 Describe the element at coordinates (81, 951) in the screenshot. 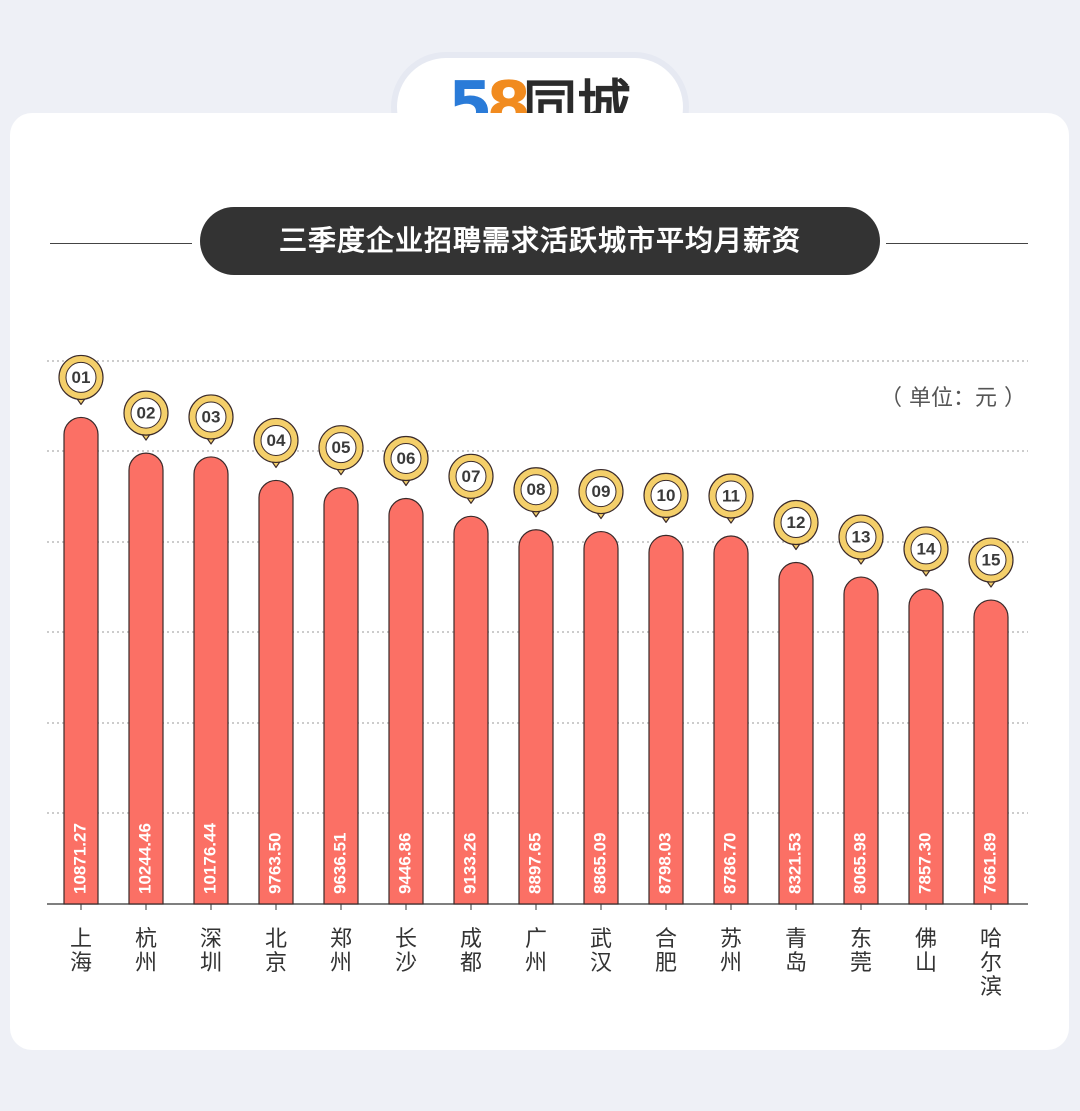

I see `x-tick-label: 上海` at that location.